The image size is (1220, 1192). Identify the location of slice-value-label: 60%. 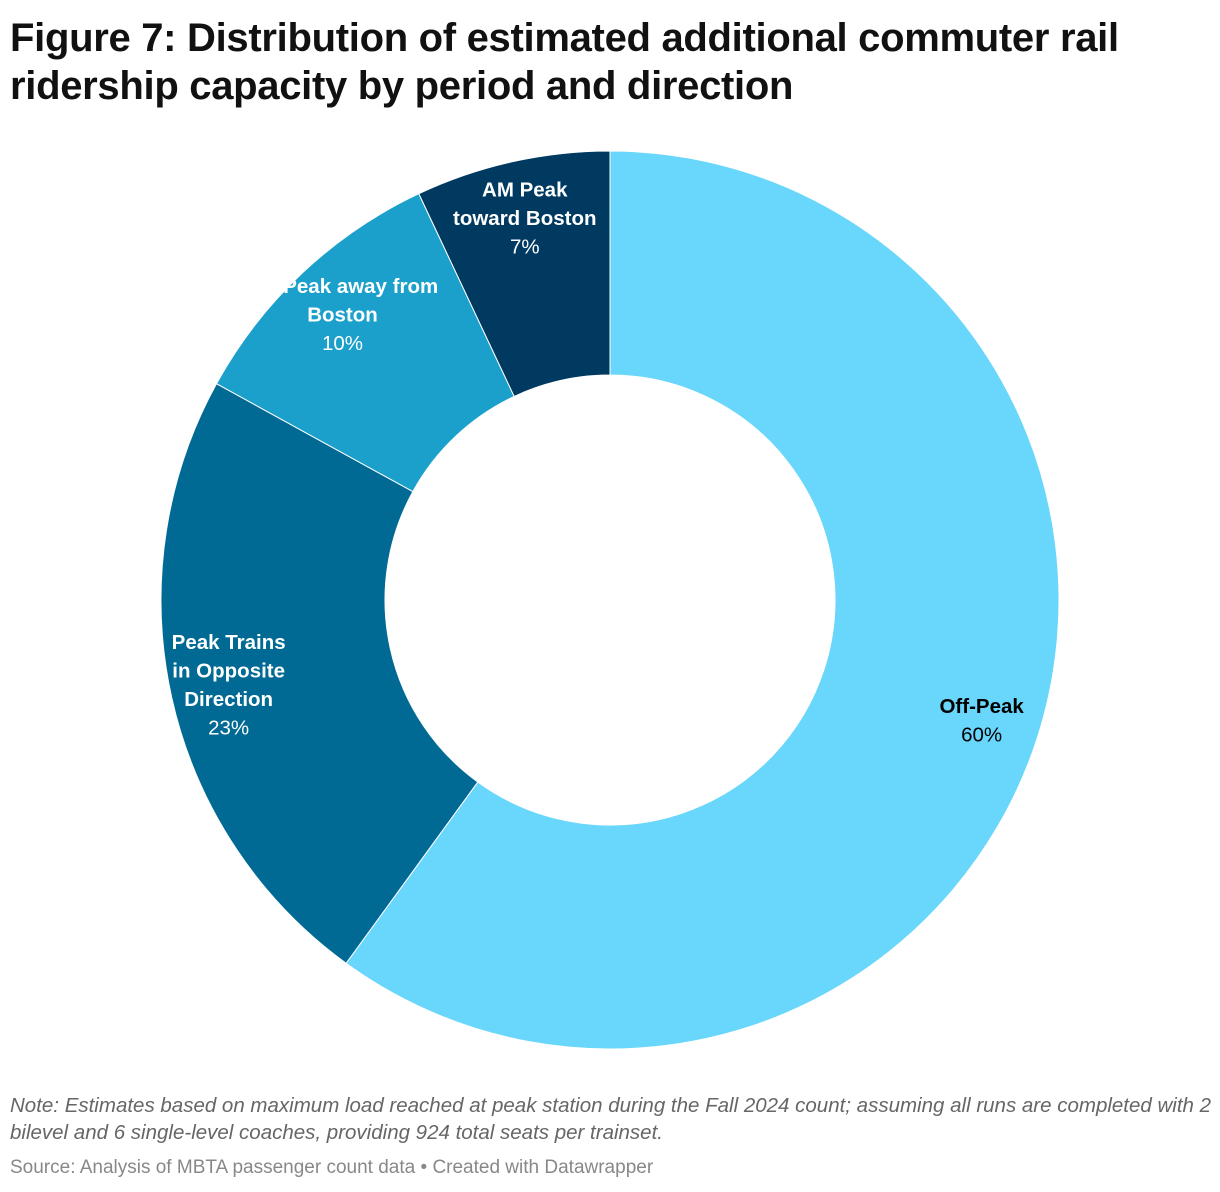
(981, 735).